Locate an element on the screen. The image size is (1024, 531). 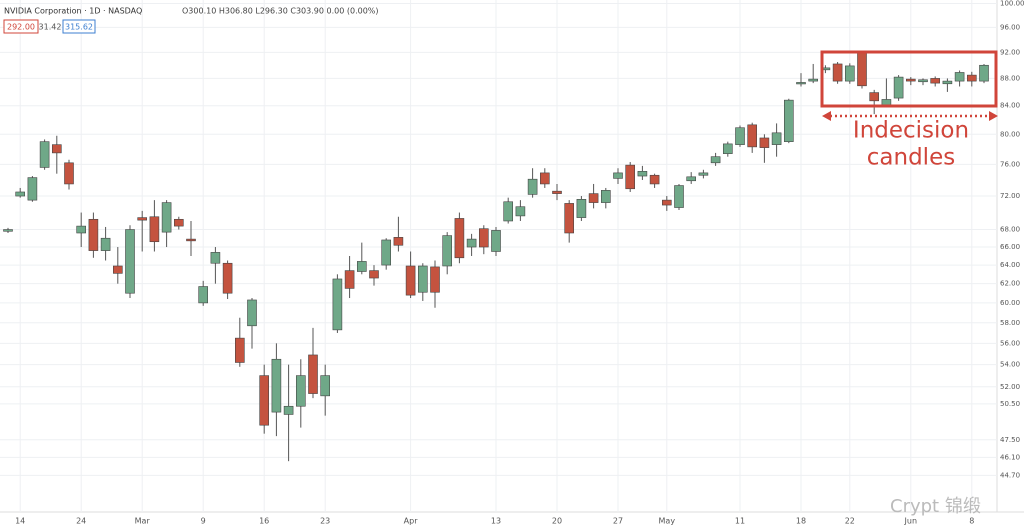
annotation-box is located at coordinates (909, 79).